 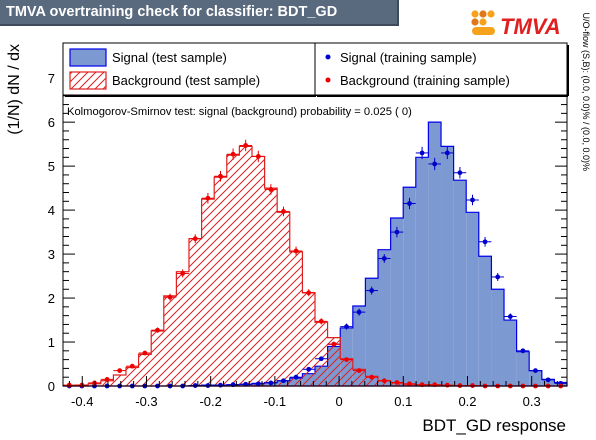 What do you see at coordinates (403, 401) in the screenshot?
I see `x-tick-label: 0.1` at bounding box center [403, 401].